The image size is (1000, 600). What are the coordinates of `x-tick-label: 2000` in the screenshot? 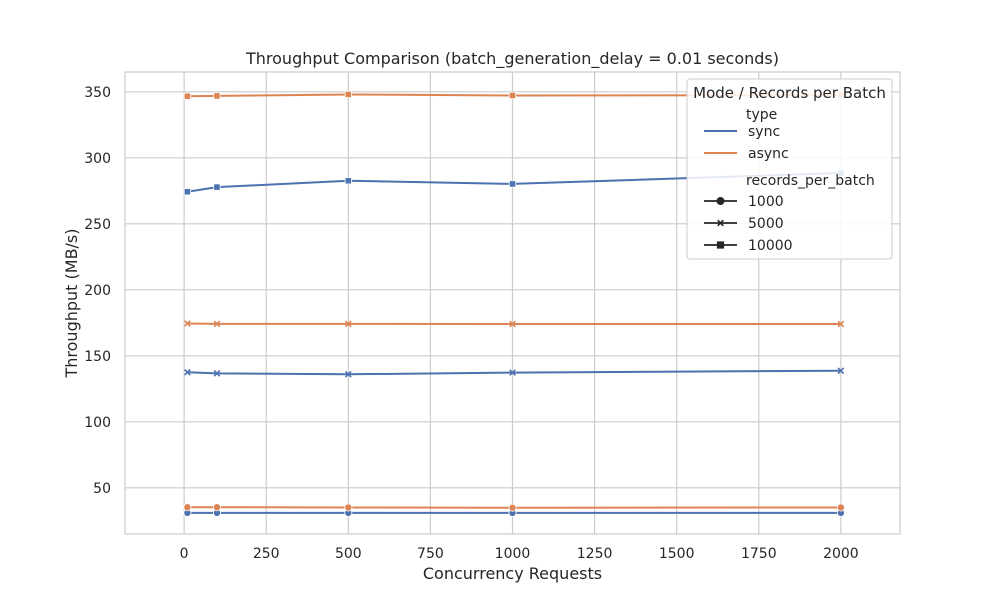 It's located at (841, 554).